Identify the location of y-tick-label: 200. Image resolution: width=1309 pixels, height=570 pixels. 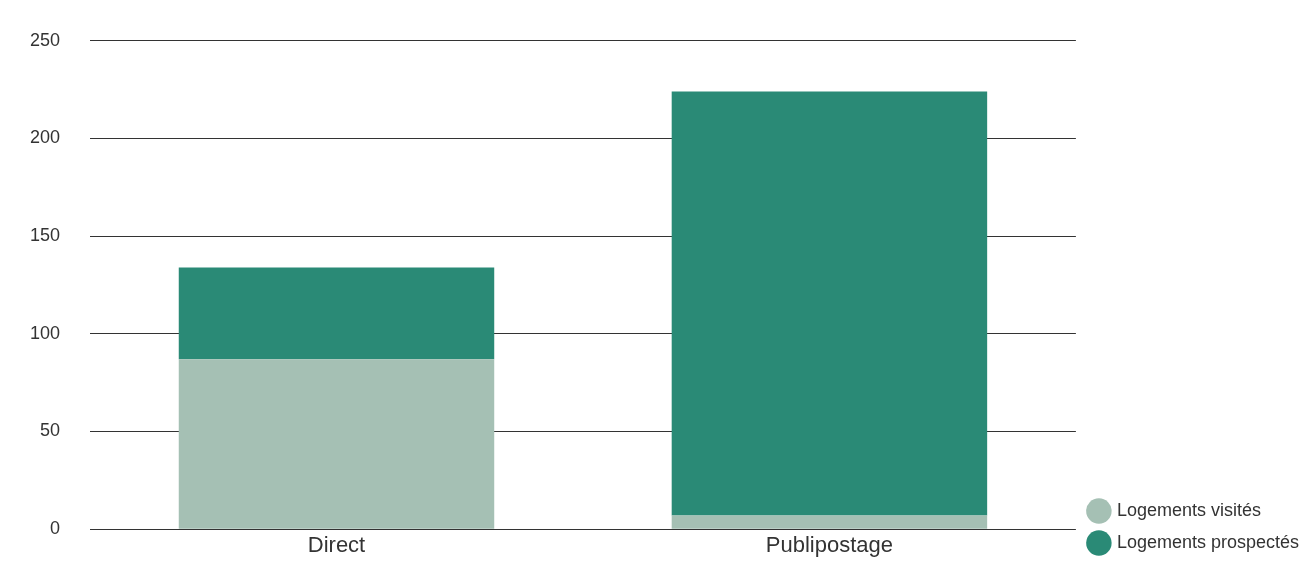
(45, 137).